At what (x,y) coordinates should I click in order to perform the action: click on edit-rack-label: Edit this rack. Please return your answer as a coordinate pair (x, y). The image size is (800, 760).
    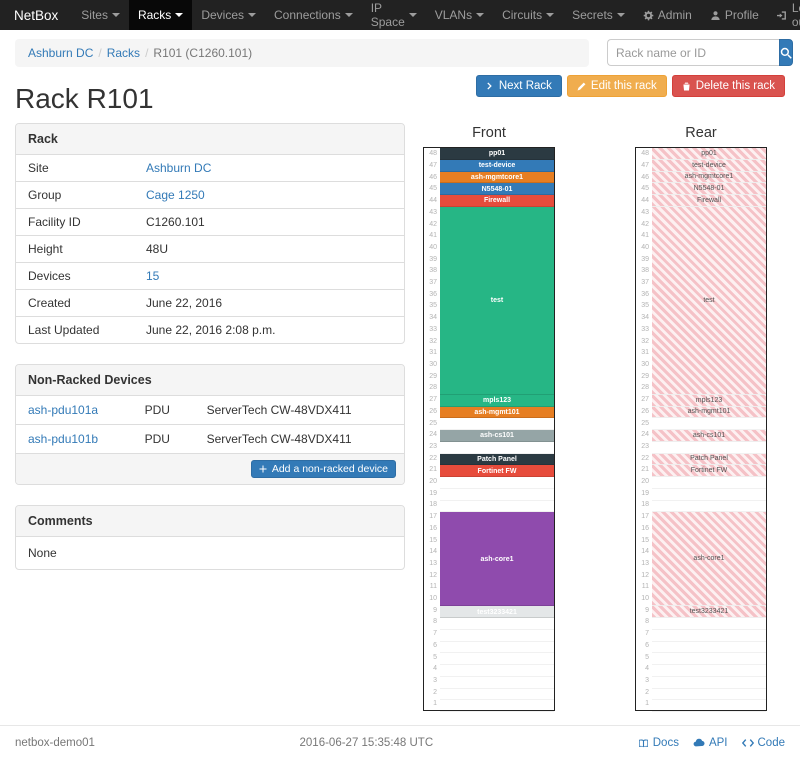
    Looking at the image, I should click on (623, 86).